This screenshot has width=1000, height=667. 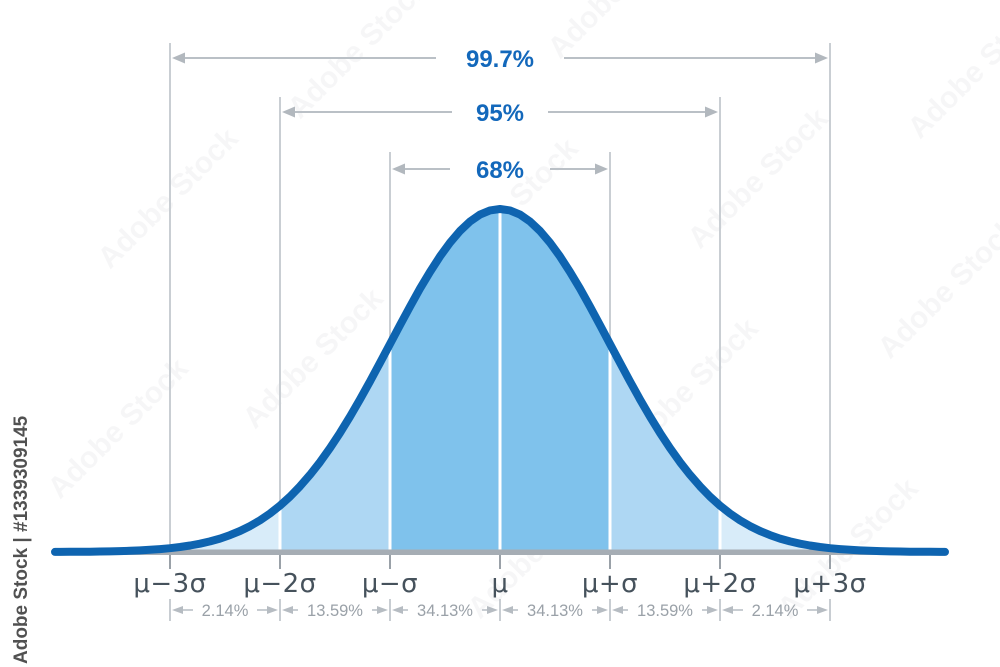 I want to click on coverage-span-99-7: 99.7%, so click(x=500, y=59).